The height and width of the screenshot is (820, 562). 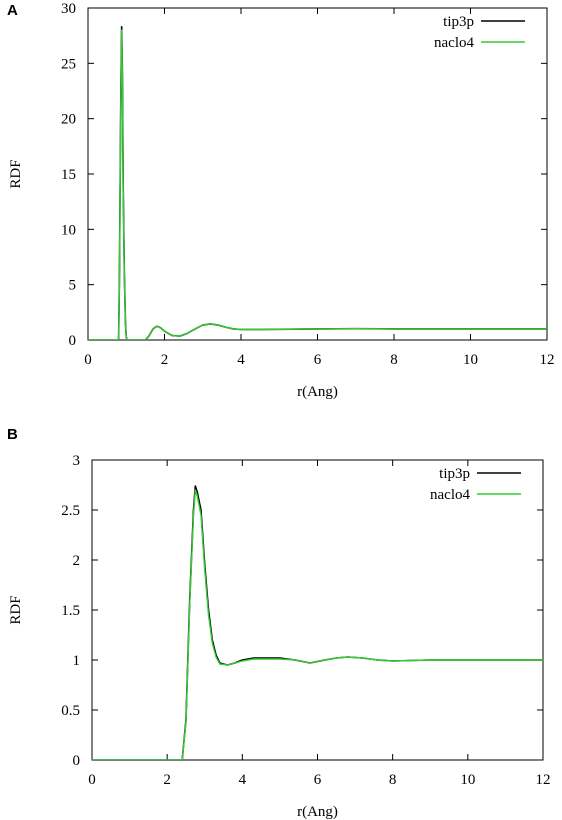 I want to click on y-tick-label: 0.5, so click(x=70, y=711).